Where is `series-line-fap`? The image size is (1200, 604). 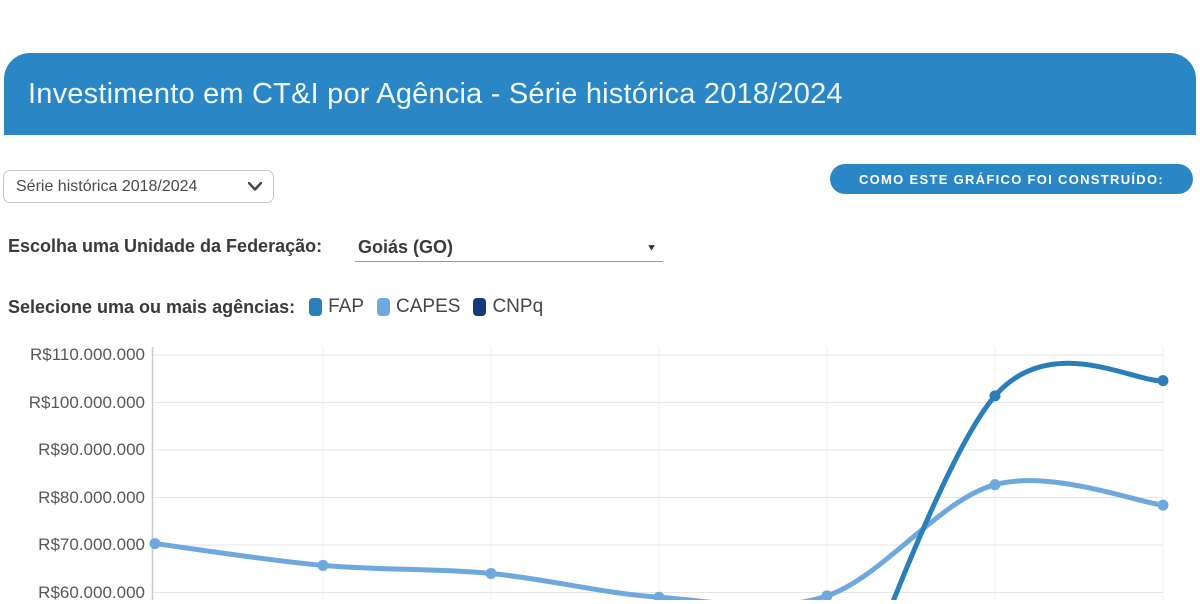 series-line-fap is located at coordinates (996, 480).